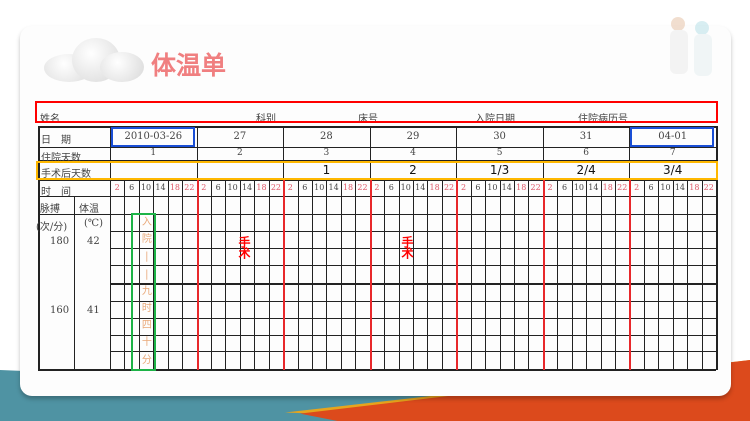  I want to click on date-cell: 28, so click(326, 136).